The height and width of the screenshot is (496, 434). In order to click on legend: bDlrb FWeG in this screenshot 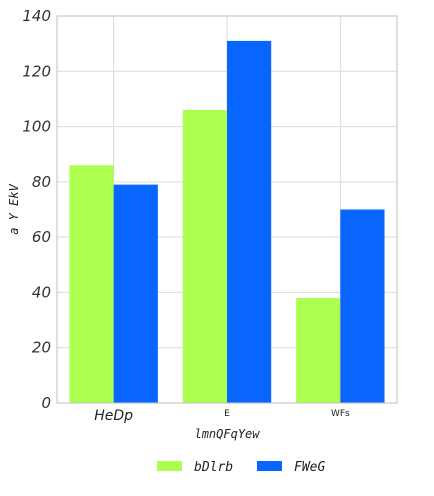, I will do `click(241, 467)`.